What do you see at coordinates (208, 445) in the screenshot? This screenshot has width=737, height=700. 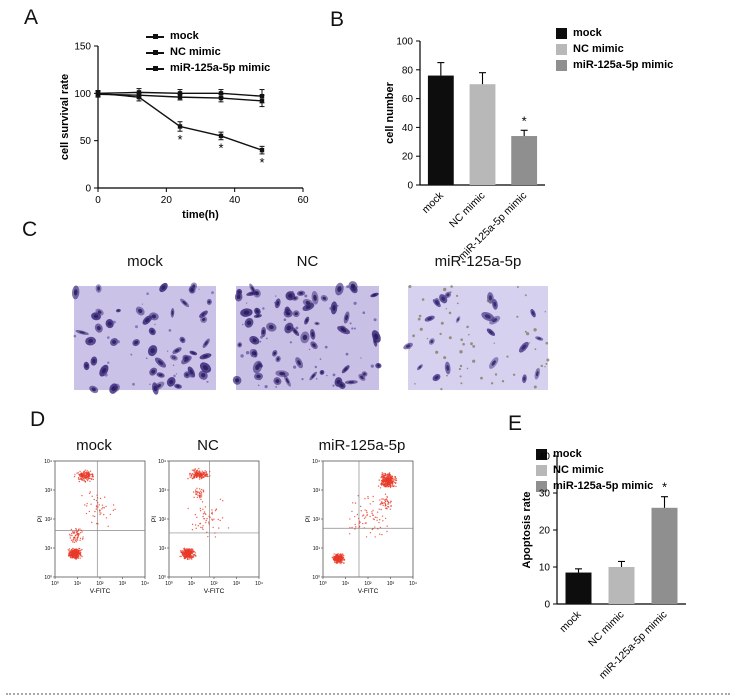 I see `flow-title-nc: NC` at bounding box center [208, 445].